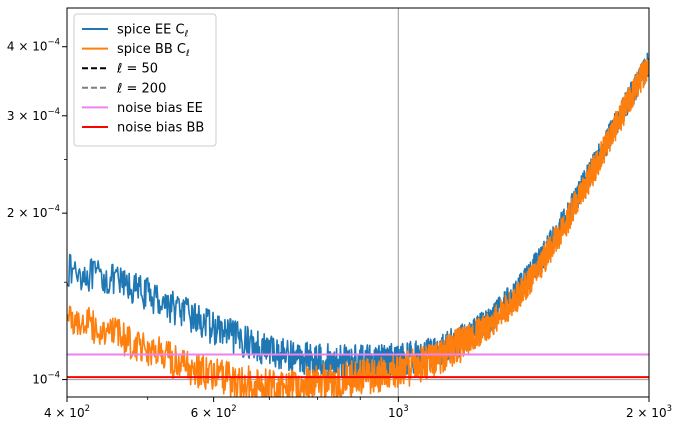  I want to click on y-tick-label: 10−4, so click(46, 379).